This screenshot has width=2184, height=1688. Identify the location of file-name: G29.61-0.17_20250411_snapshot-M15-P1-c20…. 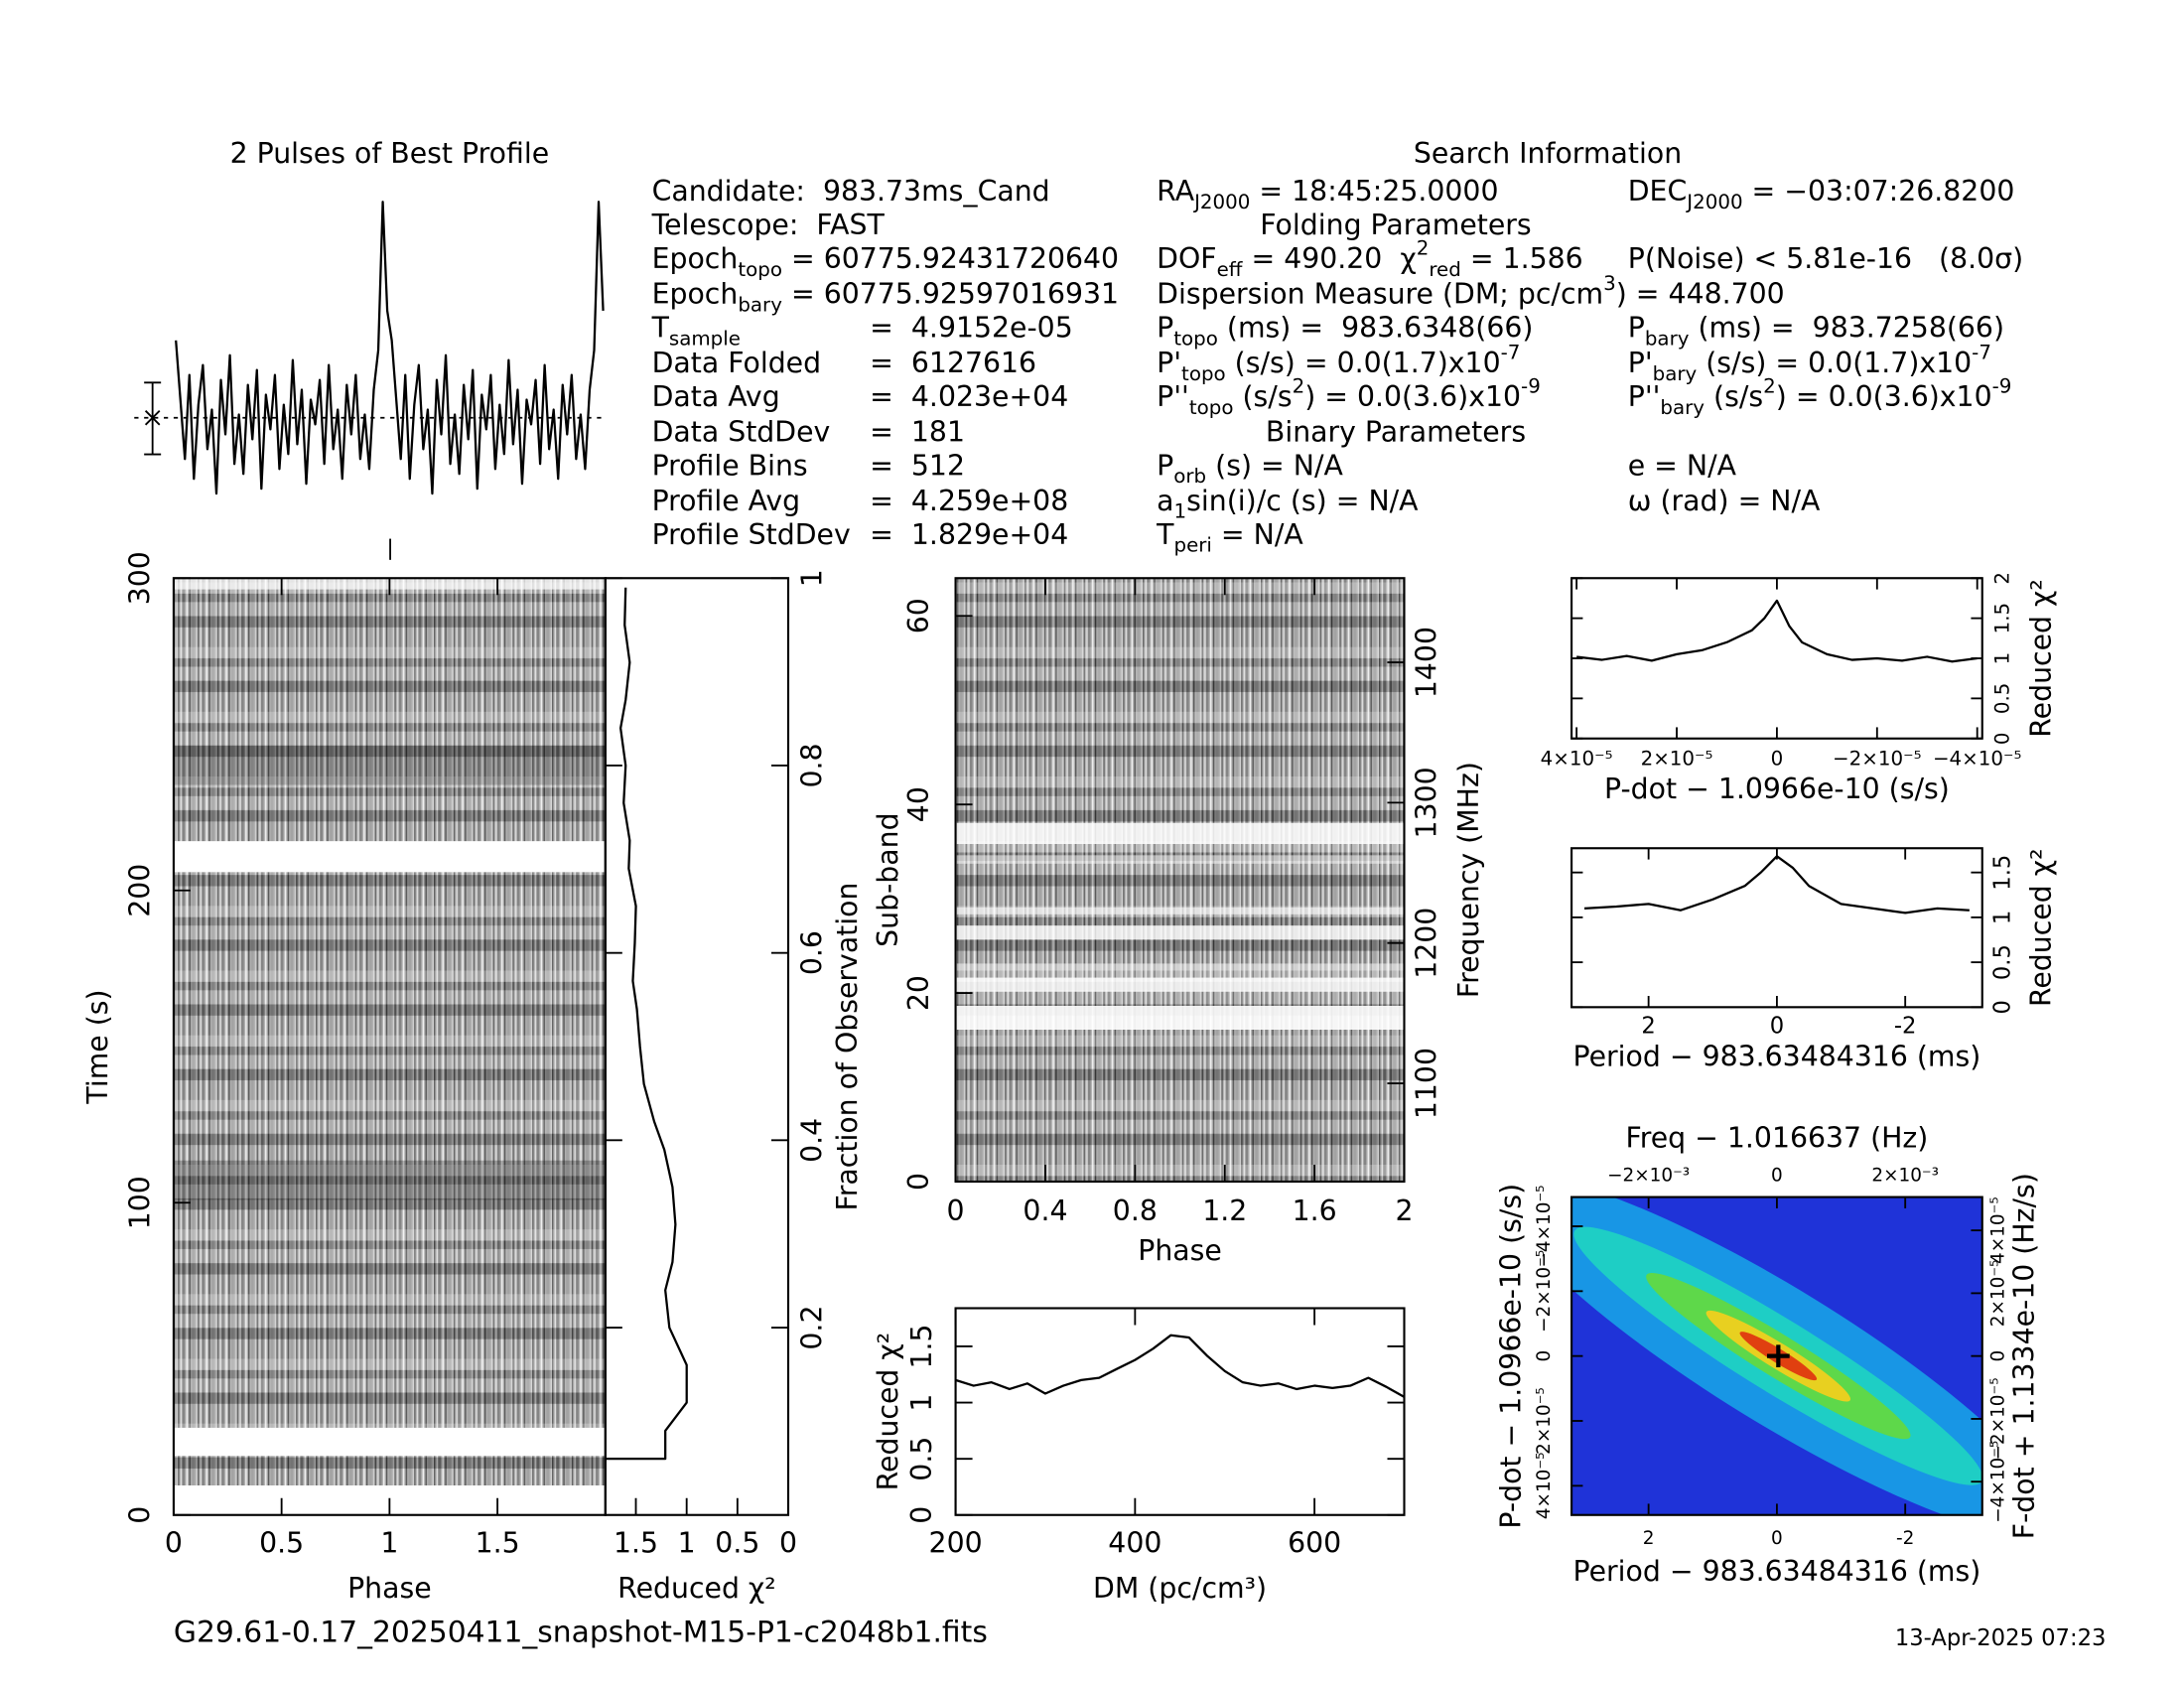
(581, 1632).